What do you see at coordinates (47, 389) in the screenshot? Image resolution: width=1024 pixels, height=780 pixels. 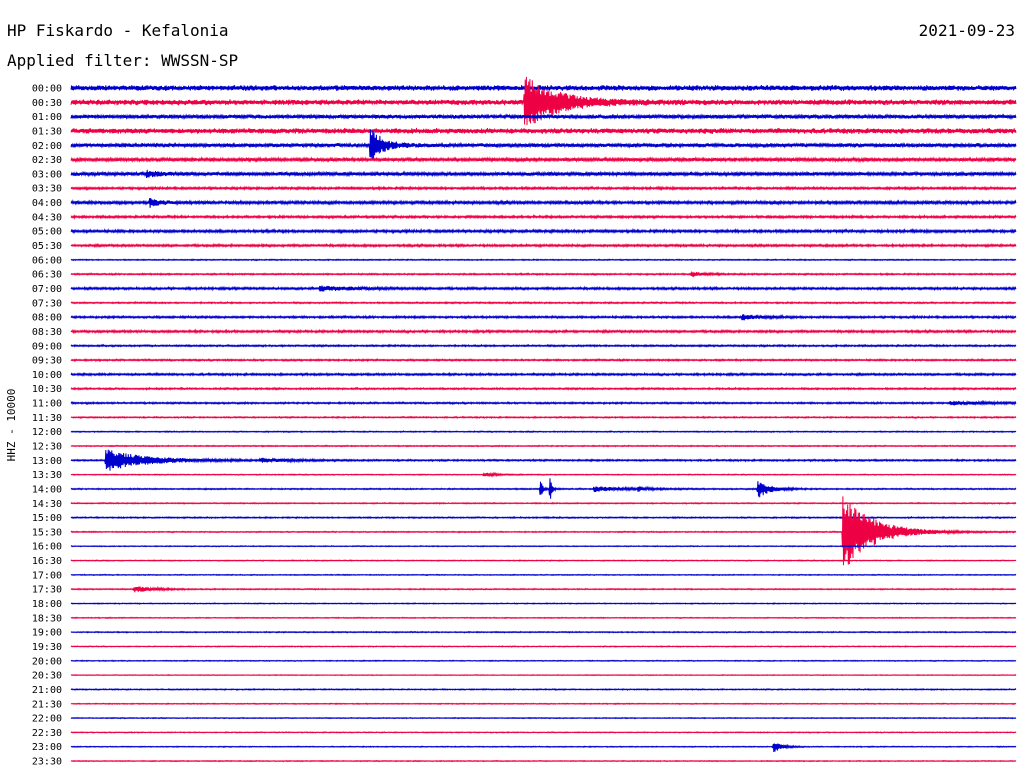 I see `row-time-label: 10:30` at bounding box center [47, 389].